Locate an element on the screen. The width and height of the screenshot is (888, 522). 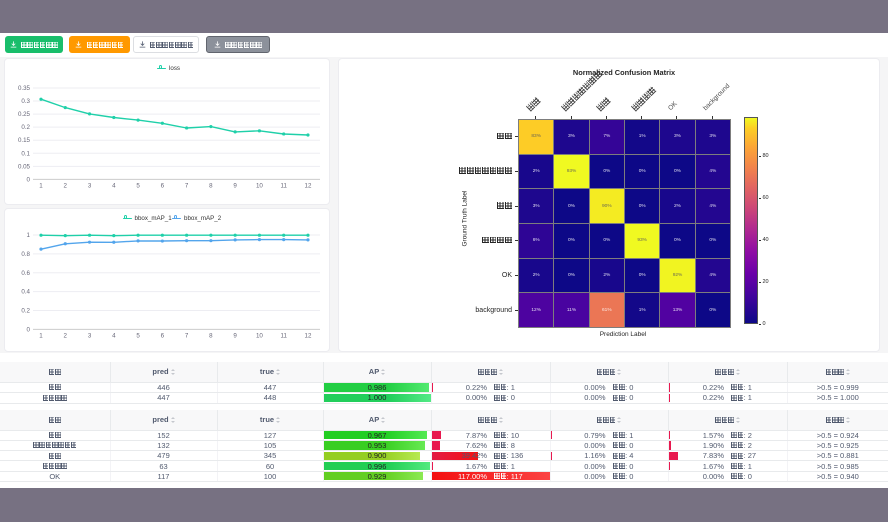
svg-text: 0.1 is located at coordinates (25, 153).